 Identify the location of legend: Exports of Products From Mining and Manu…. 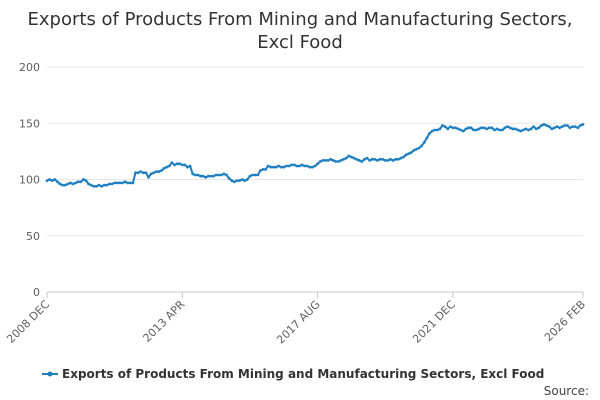
(293, 374).